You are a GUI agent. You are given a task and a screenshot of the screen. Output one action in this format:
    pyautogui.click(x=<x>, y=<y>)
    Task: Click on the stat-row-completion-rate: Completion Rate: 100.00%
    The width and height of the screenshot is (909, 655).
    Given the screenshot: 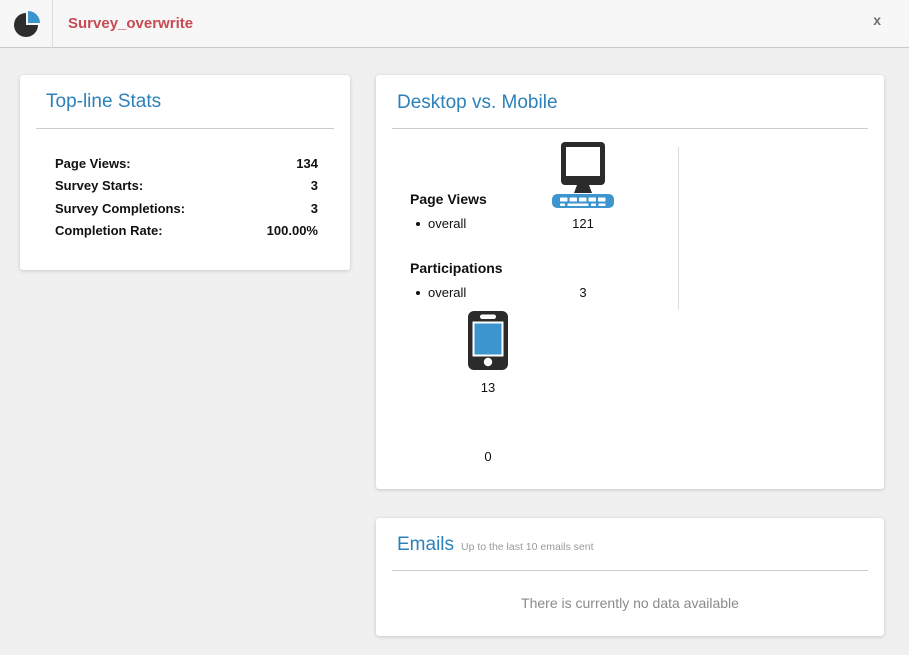 What is the action you would take?
    pyautogui.click(x=186, y=231)
    